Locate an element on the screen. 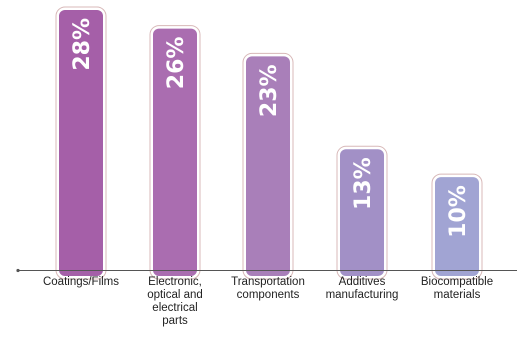 The height and width of the screenshot is (343, 517). category-label-5: Biocompatible materials is located at coordinates (457, 288).